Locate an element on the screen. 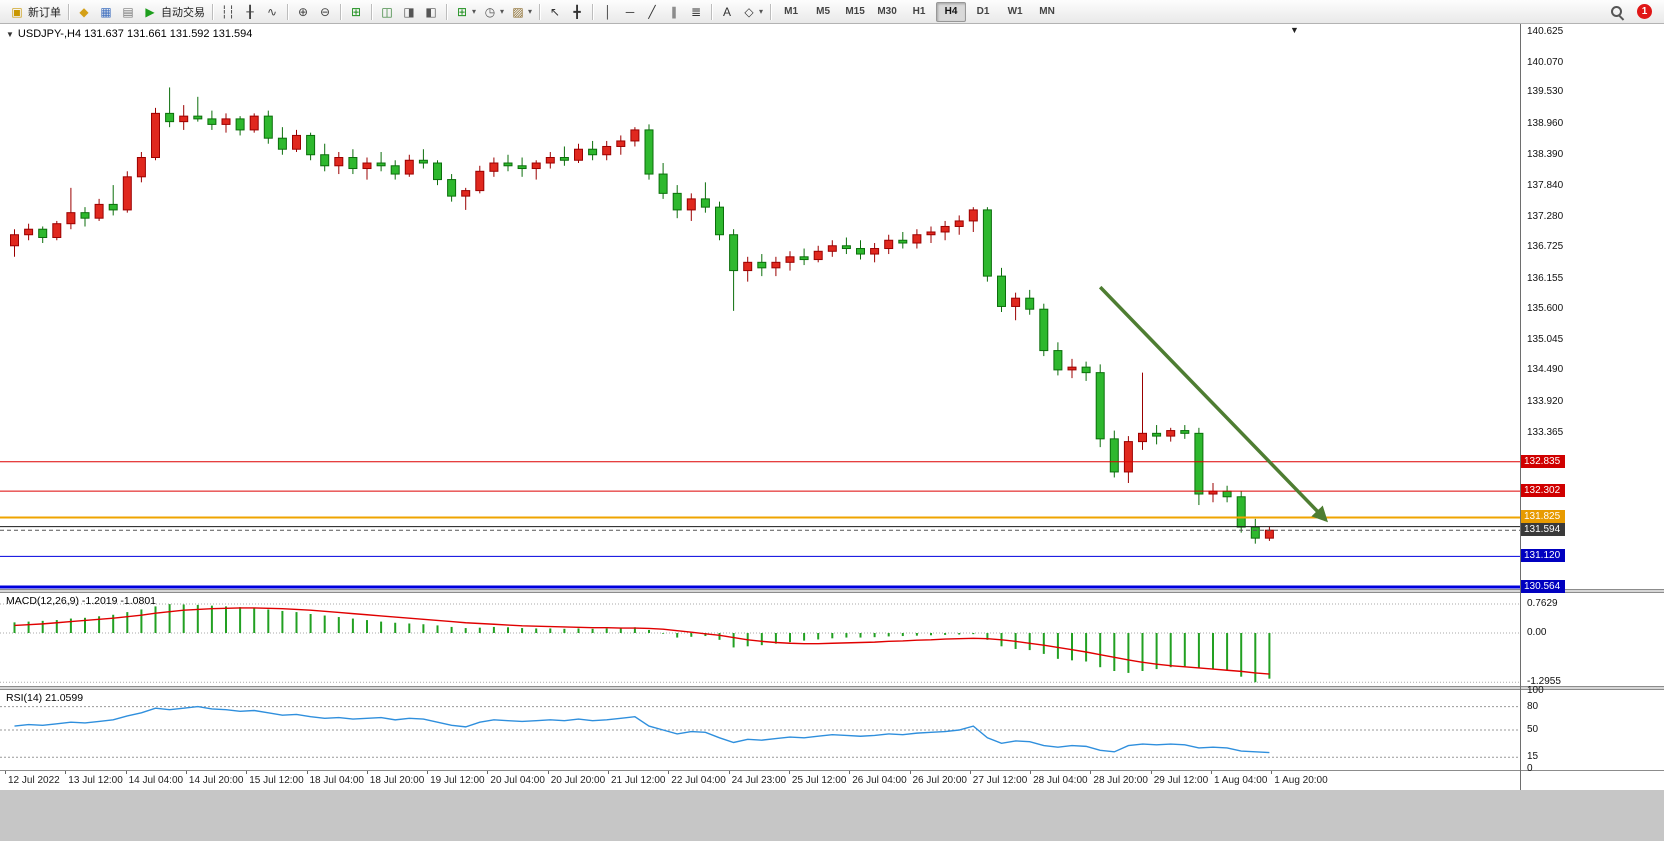 The width and height of the screenshot is (1664, 841). time-axis-label: 1 Aug 04:00 is located at coordinates (1241, 780).